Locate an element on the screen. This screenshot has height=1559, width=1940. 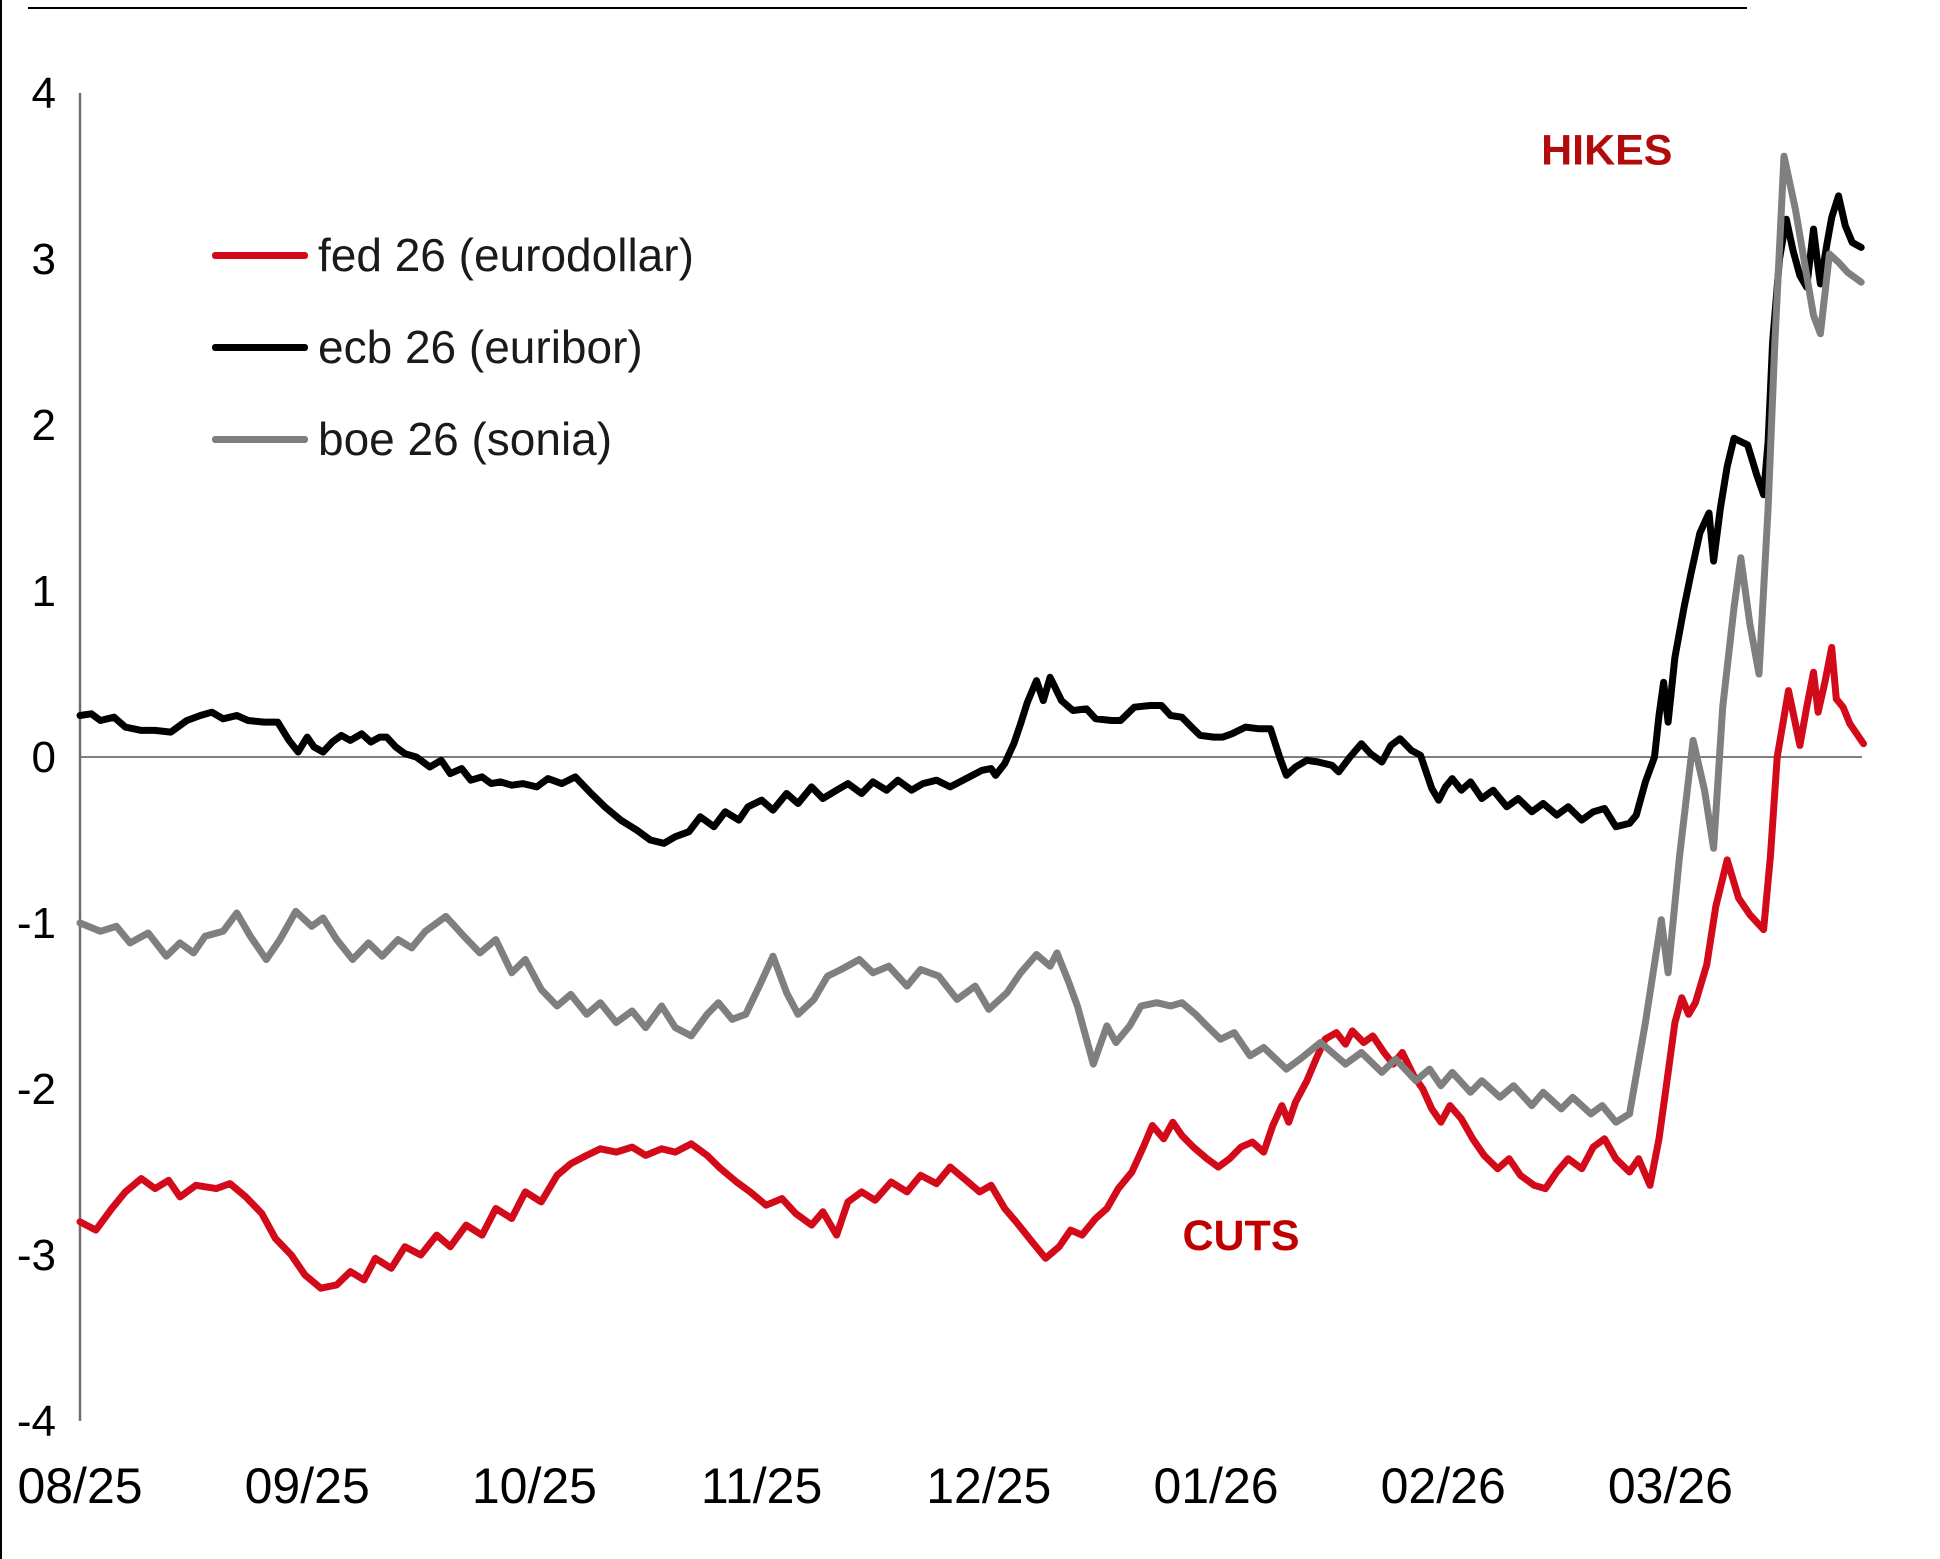
x-tick-label: 09/25 is located at coordinates (307, 1486).